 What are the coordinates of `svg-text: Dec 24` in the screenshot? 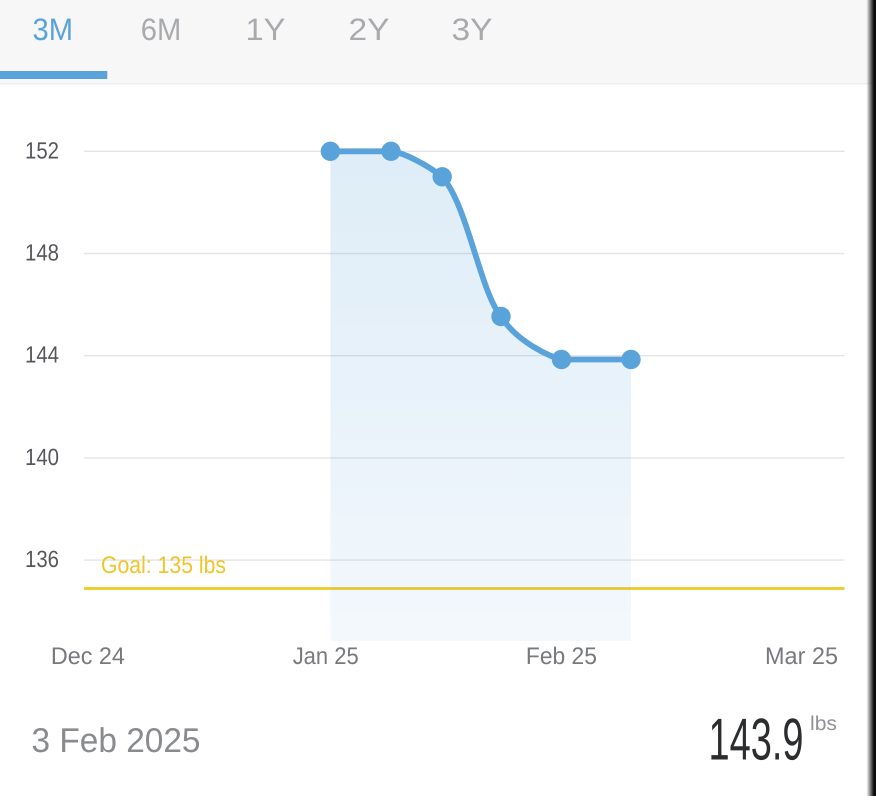 It's located at (88, 656).